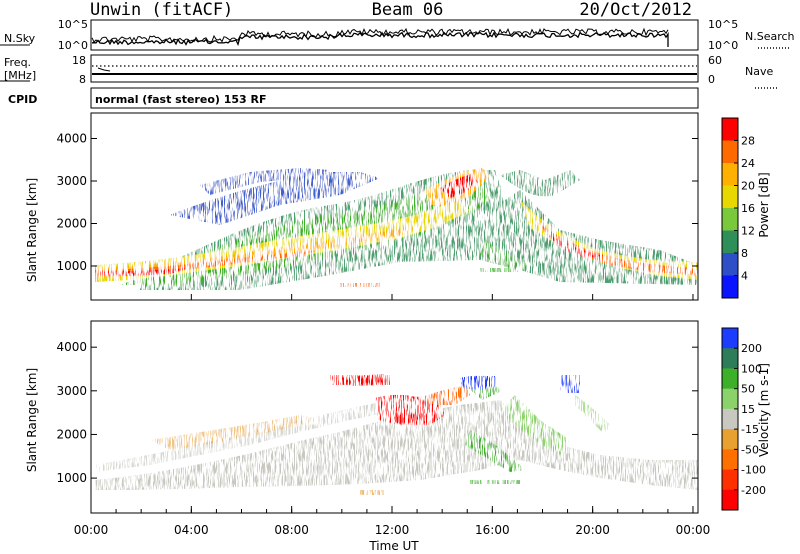 The image size is (800, 554). Describe the element at coordinates (635, 10) in the screenshot. I see `date-title: 20/Oct/2012` at that location.